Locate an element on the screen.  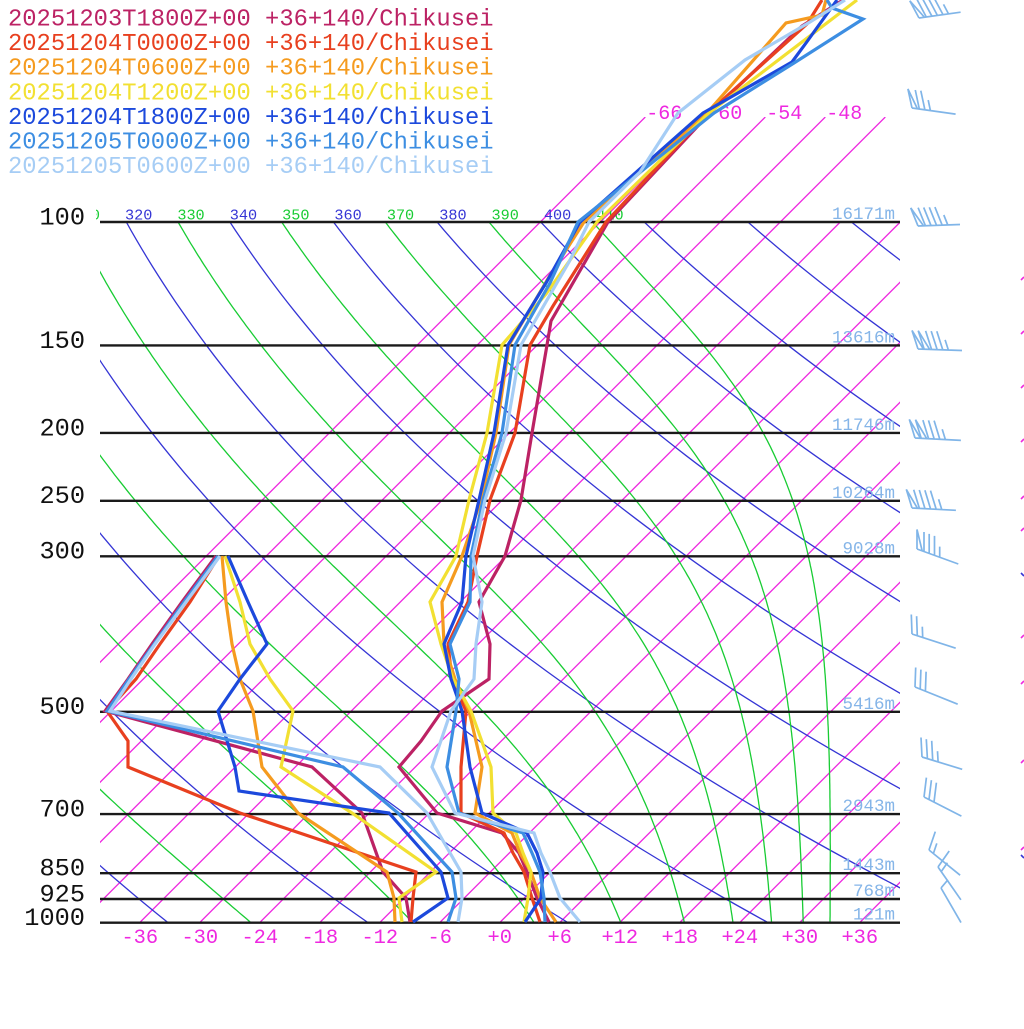
svg-text: 1000 is located at coordinates (54, 918).